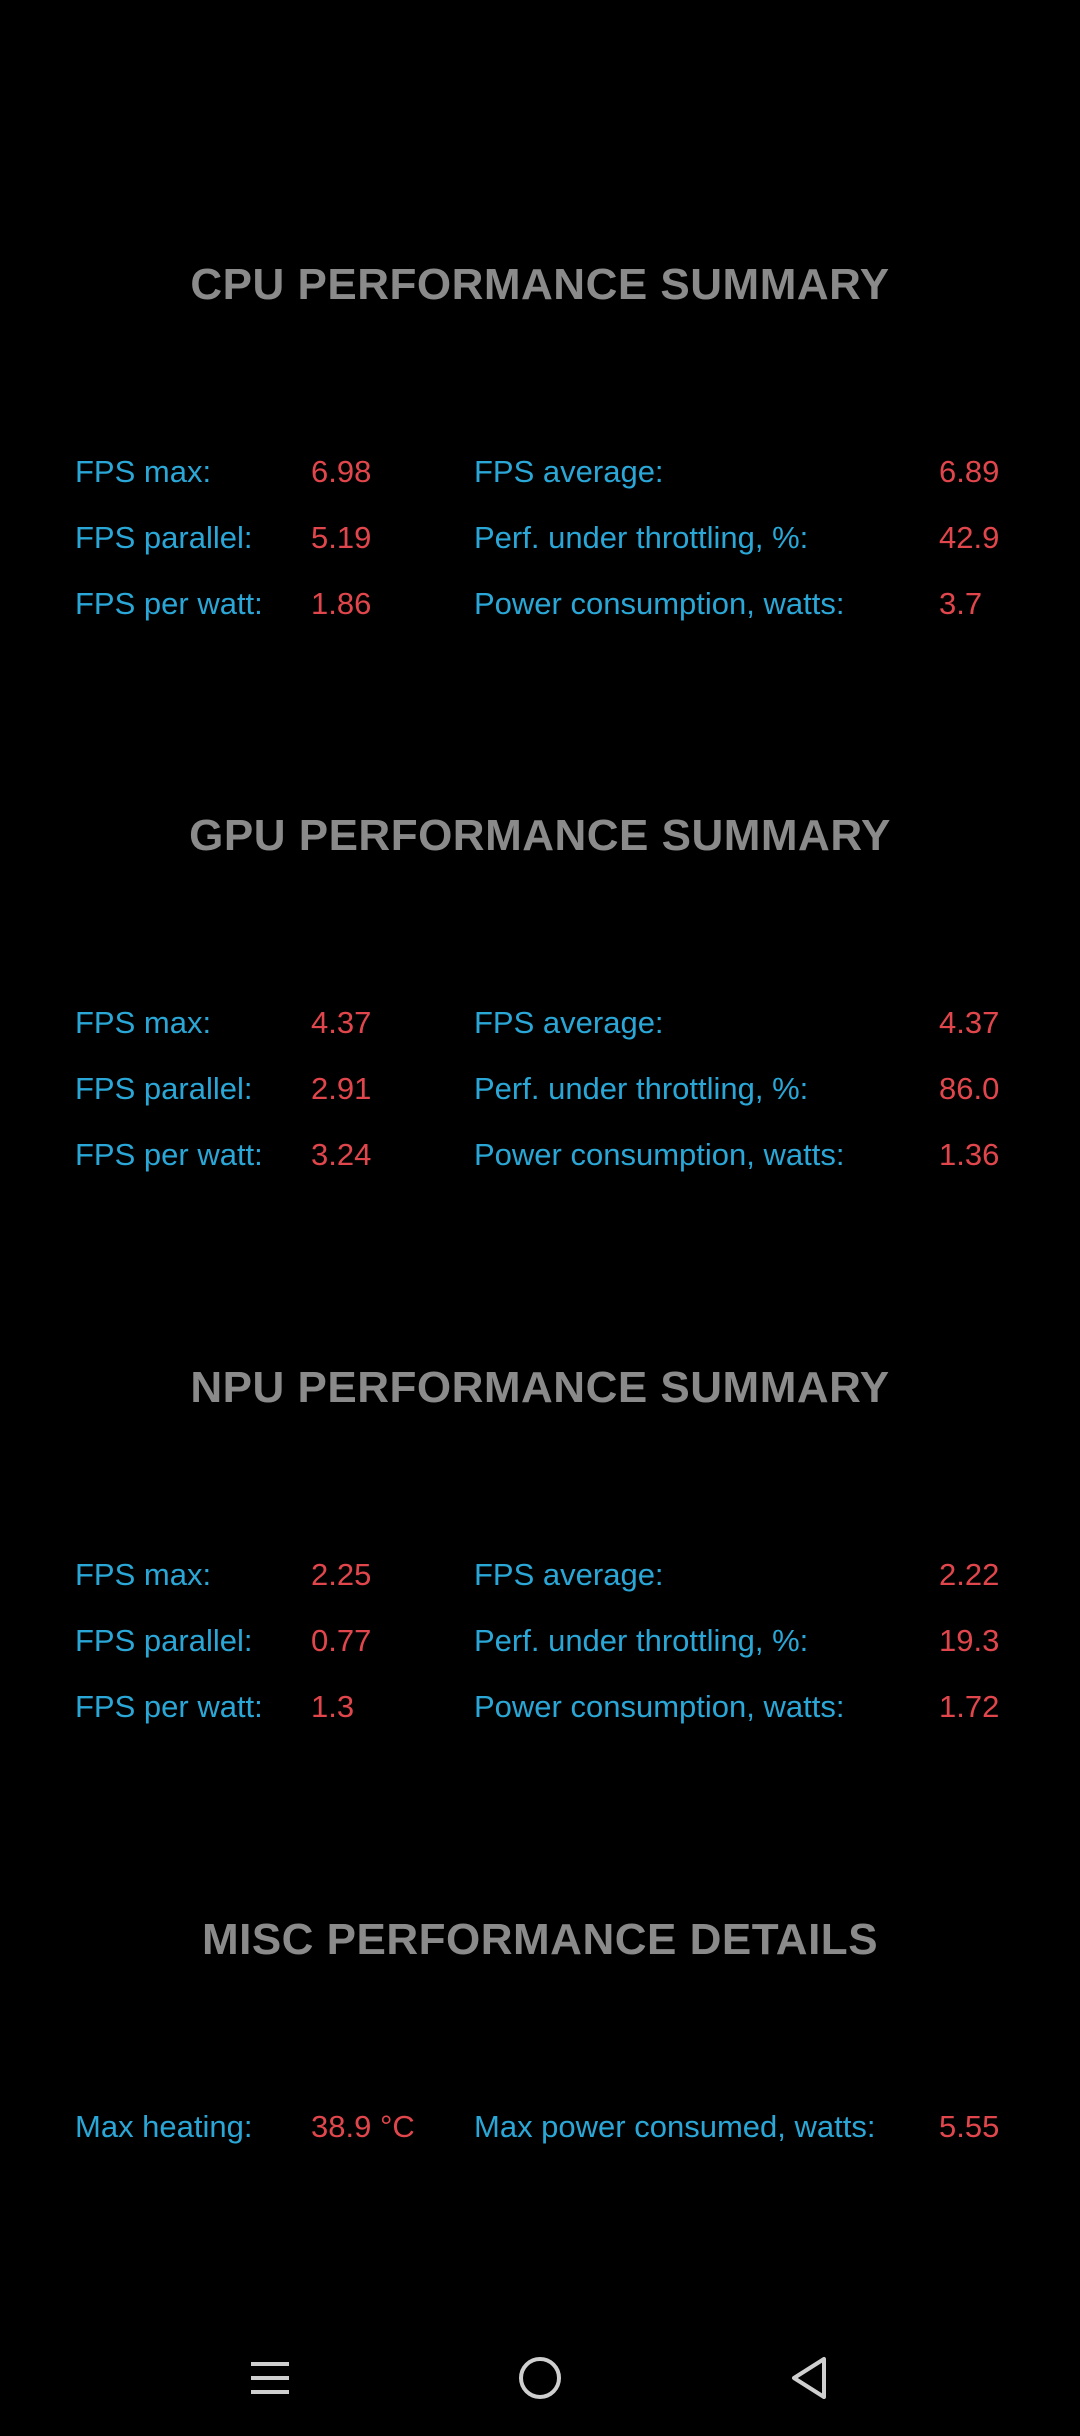  I want to click on stat-value: 1.86, so click(341, 603).